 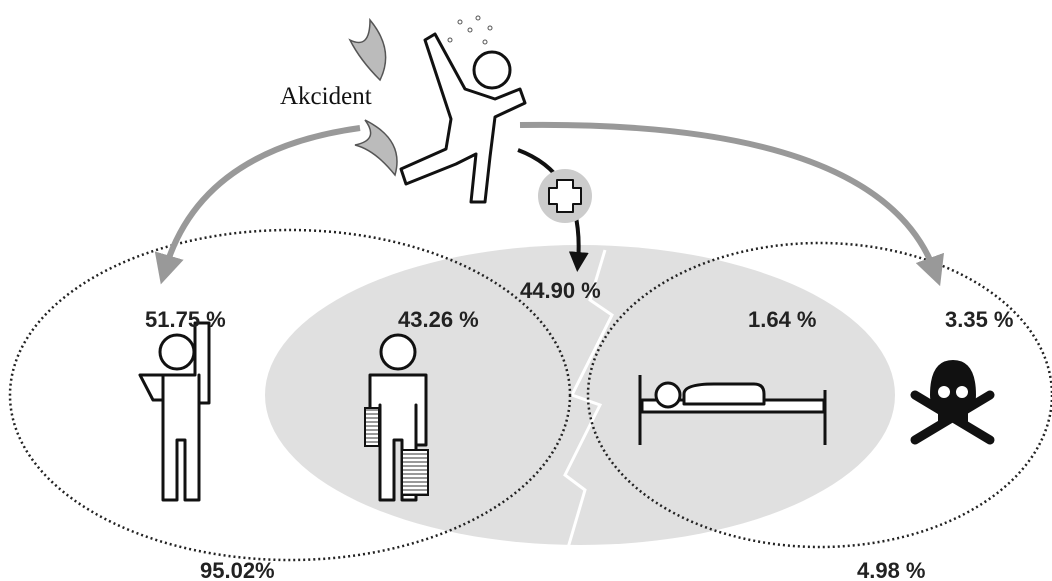 I want to click on group-label: 95.02%, so click(x=237, y=569).